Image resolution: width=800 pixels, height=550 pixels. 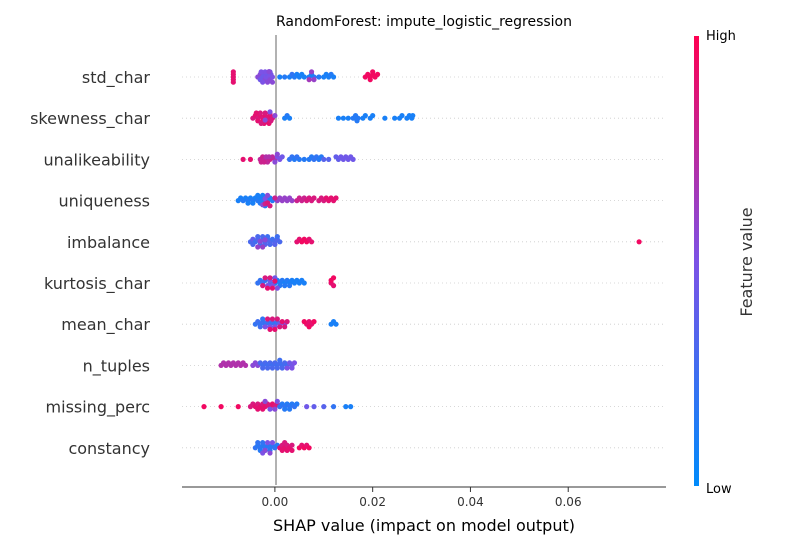 What do you see at coordinates (116, 366) in the screenshot?
I see `feature-label: n_tuples` at bounding box center [116, 366].